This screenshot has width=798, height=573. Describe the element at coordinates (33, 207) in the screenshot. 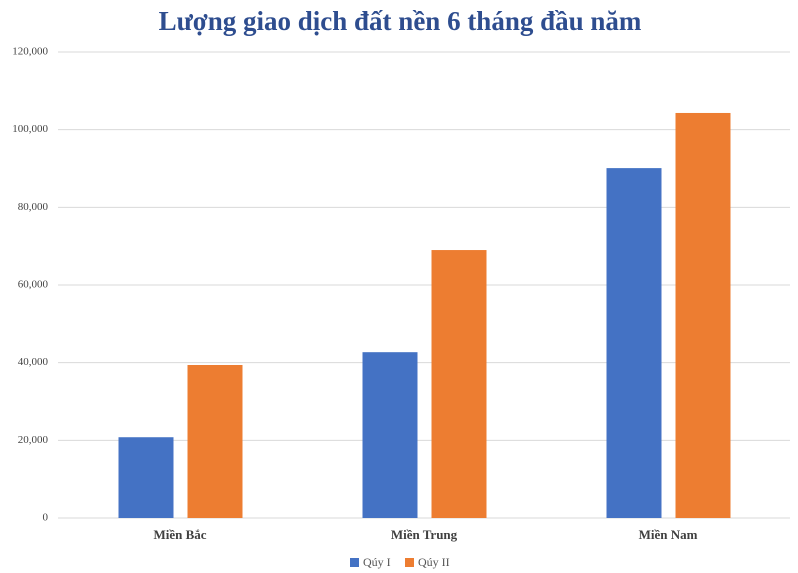

I see `y-tick-label: 80,000` at that location.